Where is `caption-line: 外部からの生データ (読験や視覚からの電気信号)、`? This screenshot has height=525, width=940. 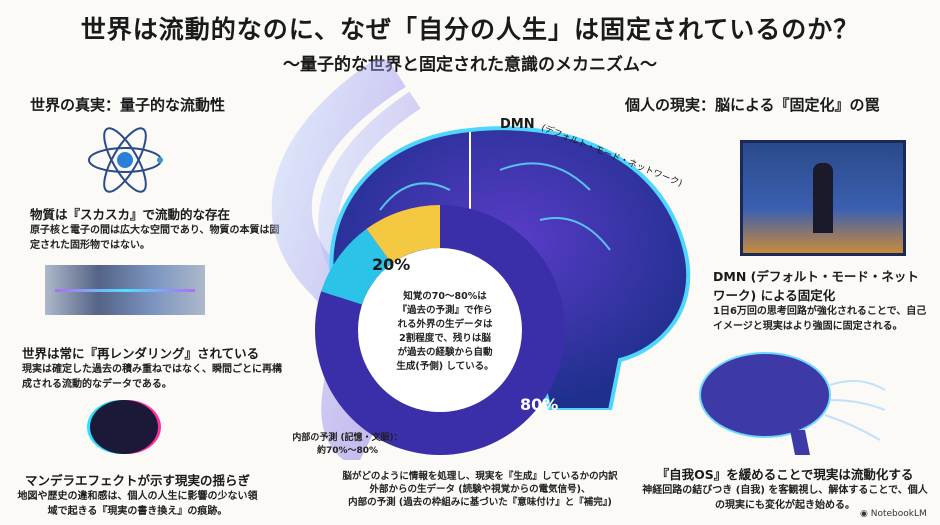
caption-line: 外部からの生データ (読験や視覚からの電気信号)、 is located at coordinates (480, 489).